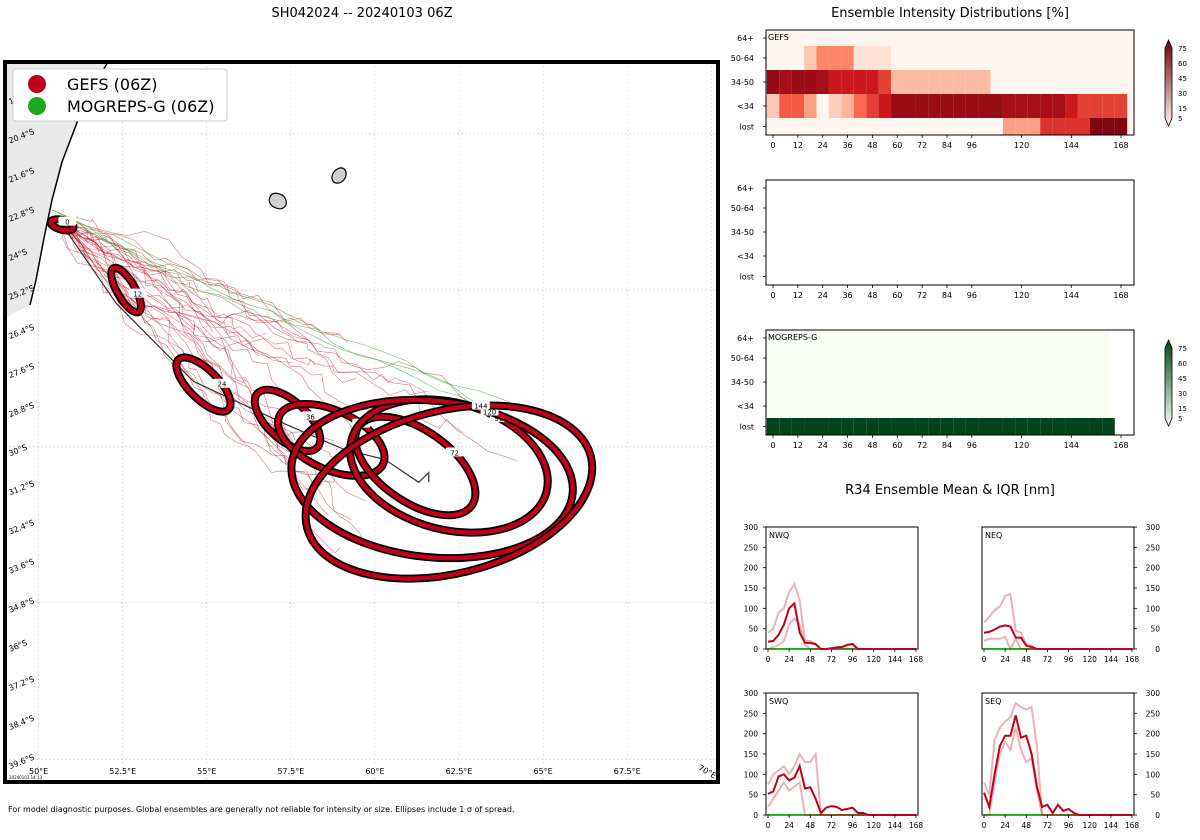 This screenshot has height=840, width=1200. What do you see at coordinates (751, 608) in the screenshot?
I see `r34-y-label: 100` at bounding box center [751, 608].